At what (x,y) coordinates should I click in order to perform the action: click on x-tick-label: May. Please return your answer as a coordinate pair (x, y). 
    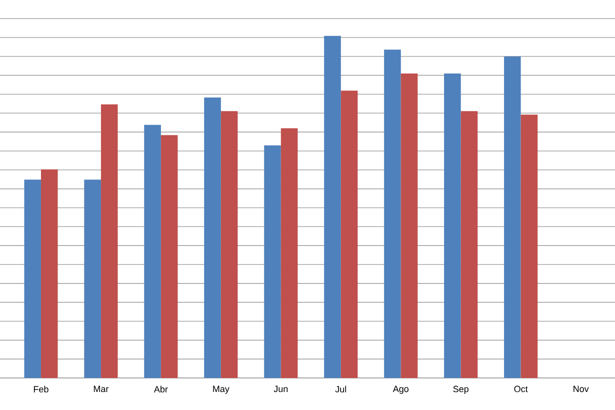
    Looking at the image, I should click on (221, 390).